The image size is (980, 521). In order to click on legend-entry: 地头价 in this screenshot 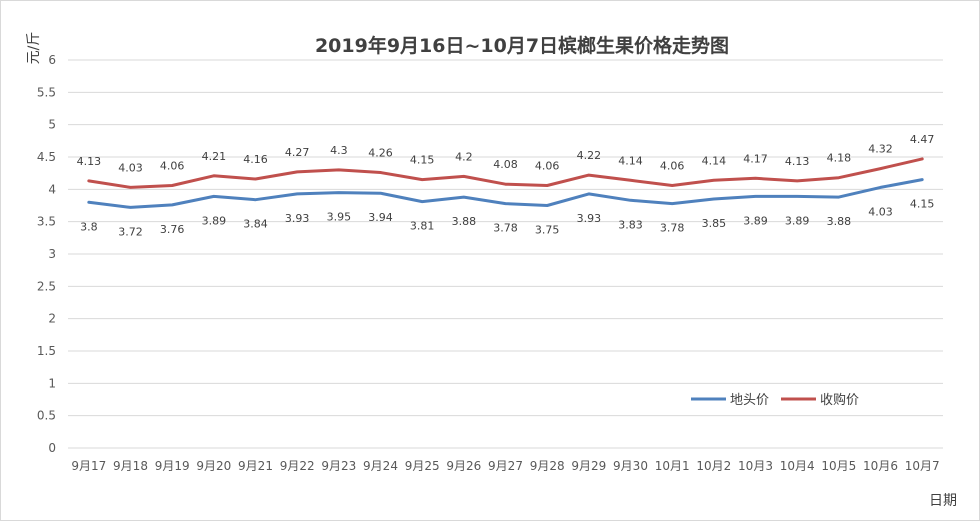, I will do `click(749, 400)`.